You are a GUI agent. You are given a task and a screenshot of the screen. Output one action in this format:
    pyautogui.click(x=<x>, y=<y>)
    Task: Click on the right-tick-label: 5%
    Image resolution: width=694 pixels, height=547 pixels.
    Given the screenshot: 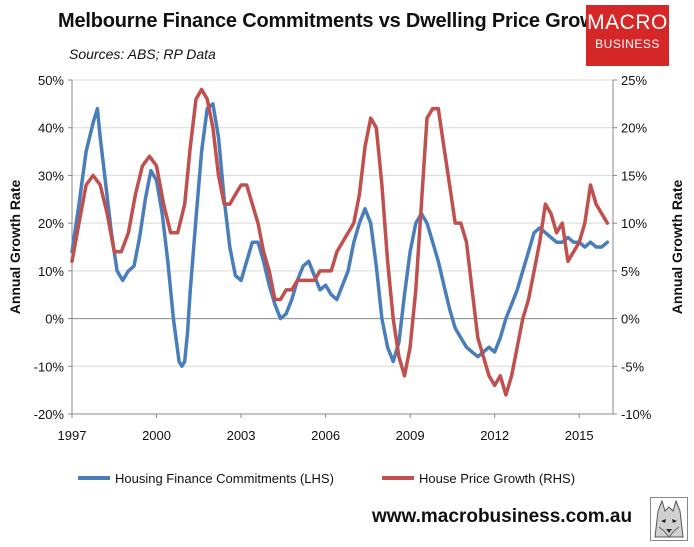 What is the action you would take?
    pyautogui.click(x=630, y=271)
    